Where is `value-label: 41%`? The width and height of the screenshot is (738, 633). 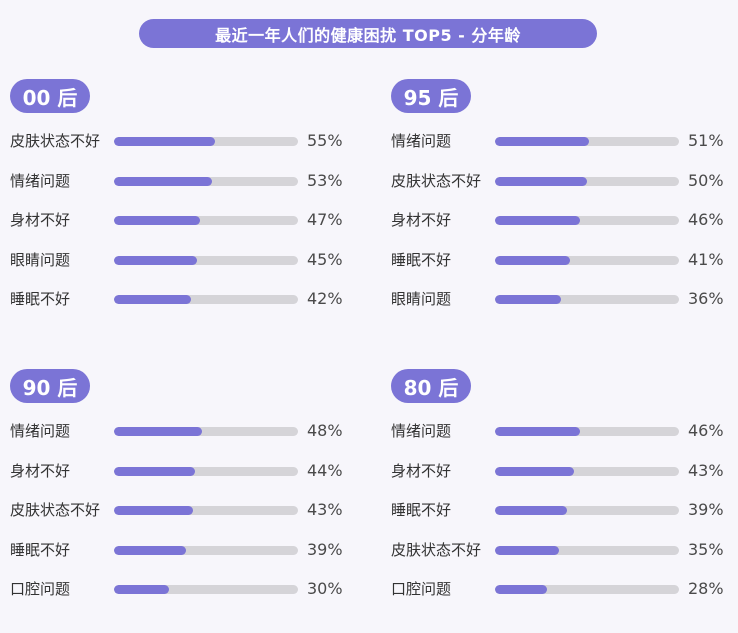 value-label: 41% is located at coordinates (706, 259).